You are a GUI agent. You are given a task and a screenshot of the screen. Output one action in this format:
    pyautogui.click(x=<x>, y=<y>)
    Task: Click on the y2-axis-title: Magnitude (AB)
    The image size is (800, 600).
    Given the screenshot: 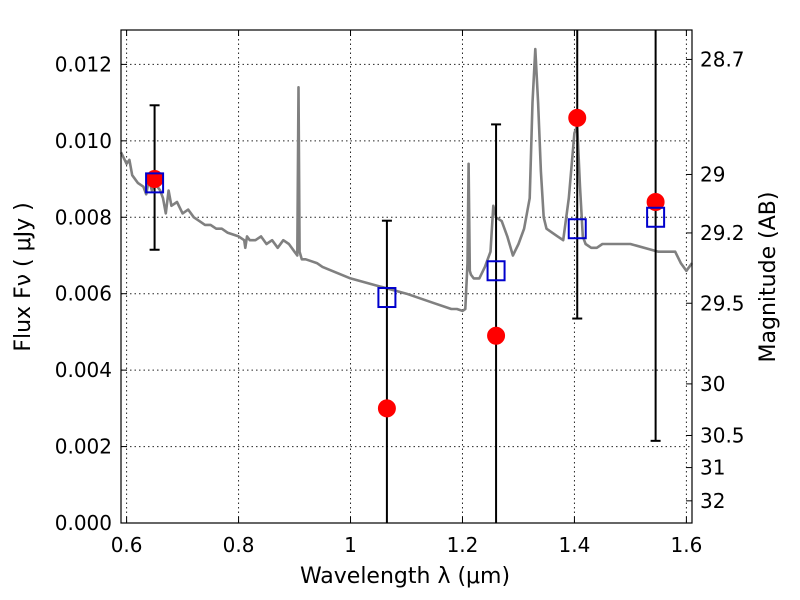 What is the action you would take?
    pyautogui.click(x=768, y=277)
    